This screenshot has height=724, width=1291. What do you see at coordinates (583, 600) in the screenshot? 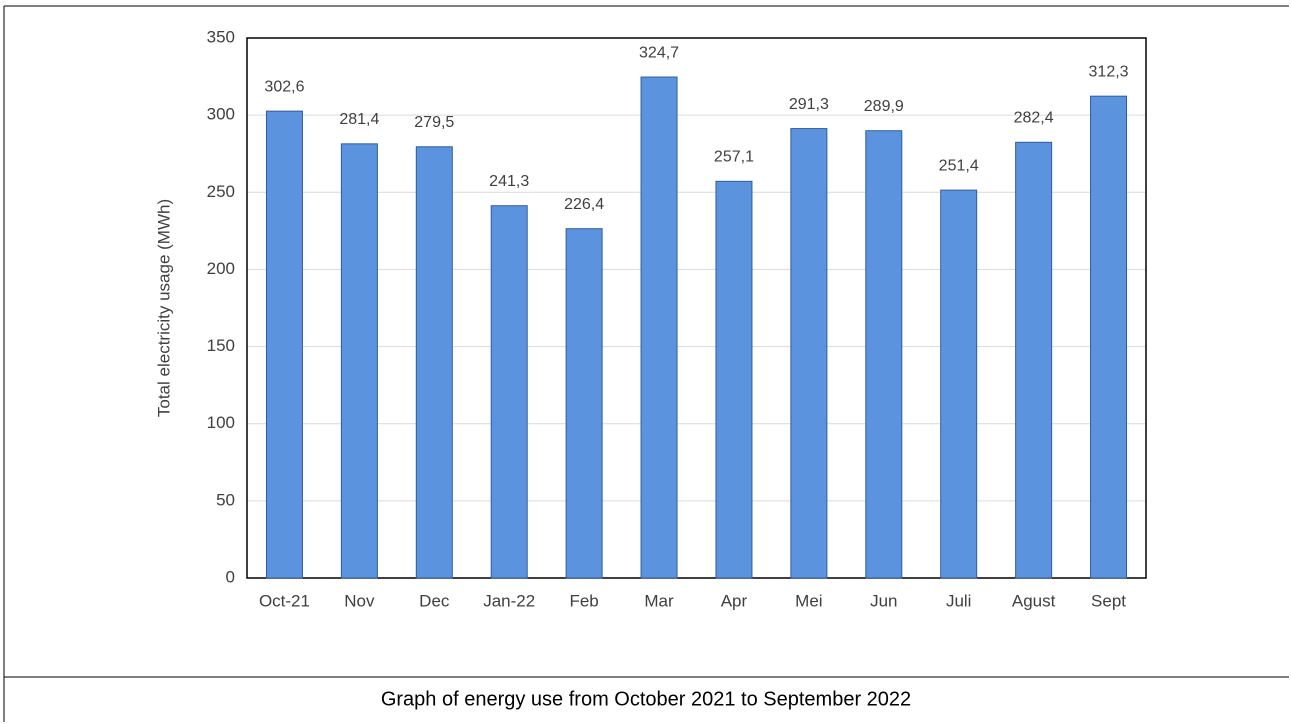
I see `x-tick-label: Feb` at bounding box center [583, 600].